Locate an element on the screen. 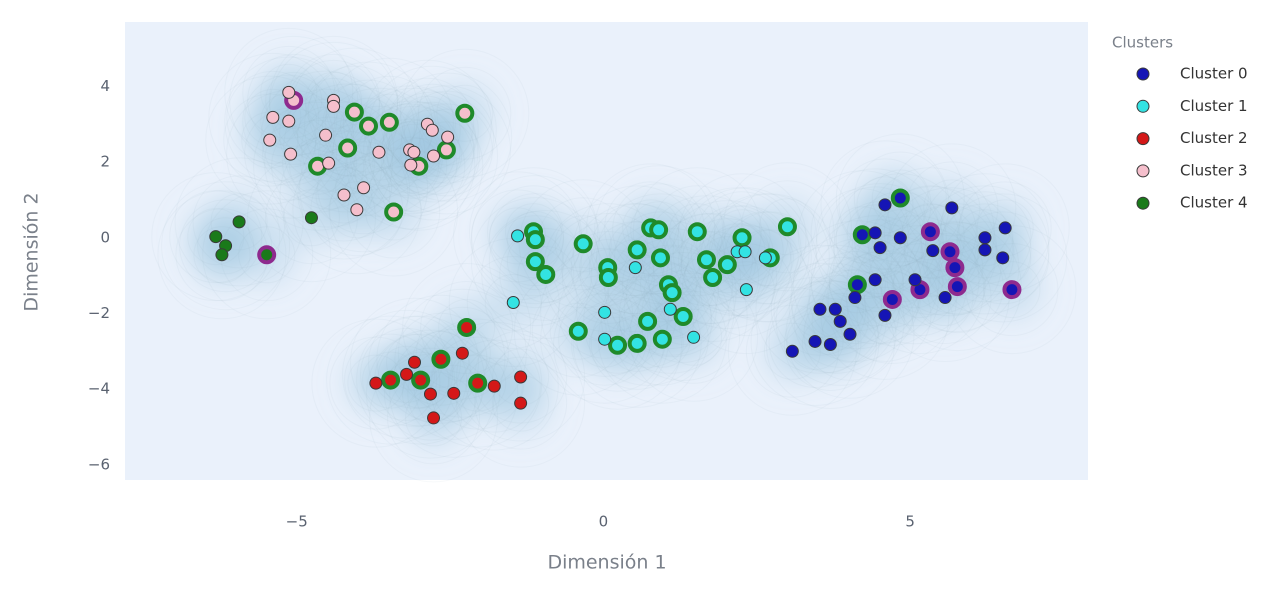 This screenshot has height=593, width=1283. legend-label: Cluster 0 is located at coordinates (1214, 74).